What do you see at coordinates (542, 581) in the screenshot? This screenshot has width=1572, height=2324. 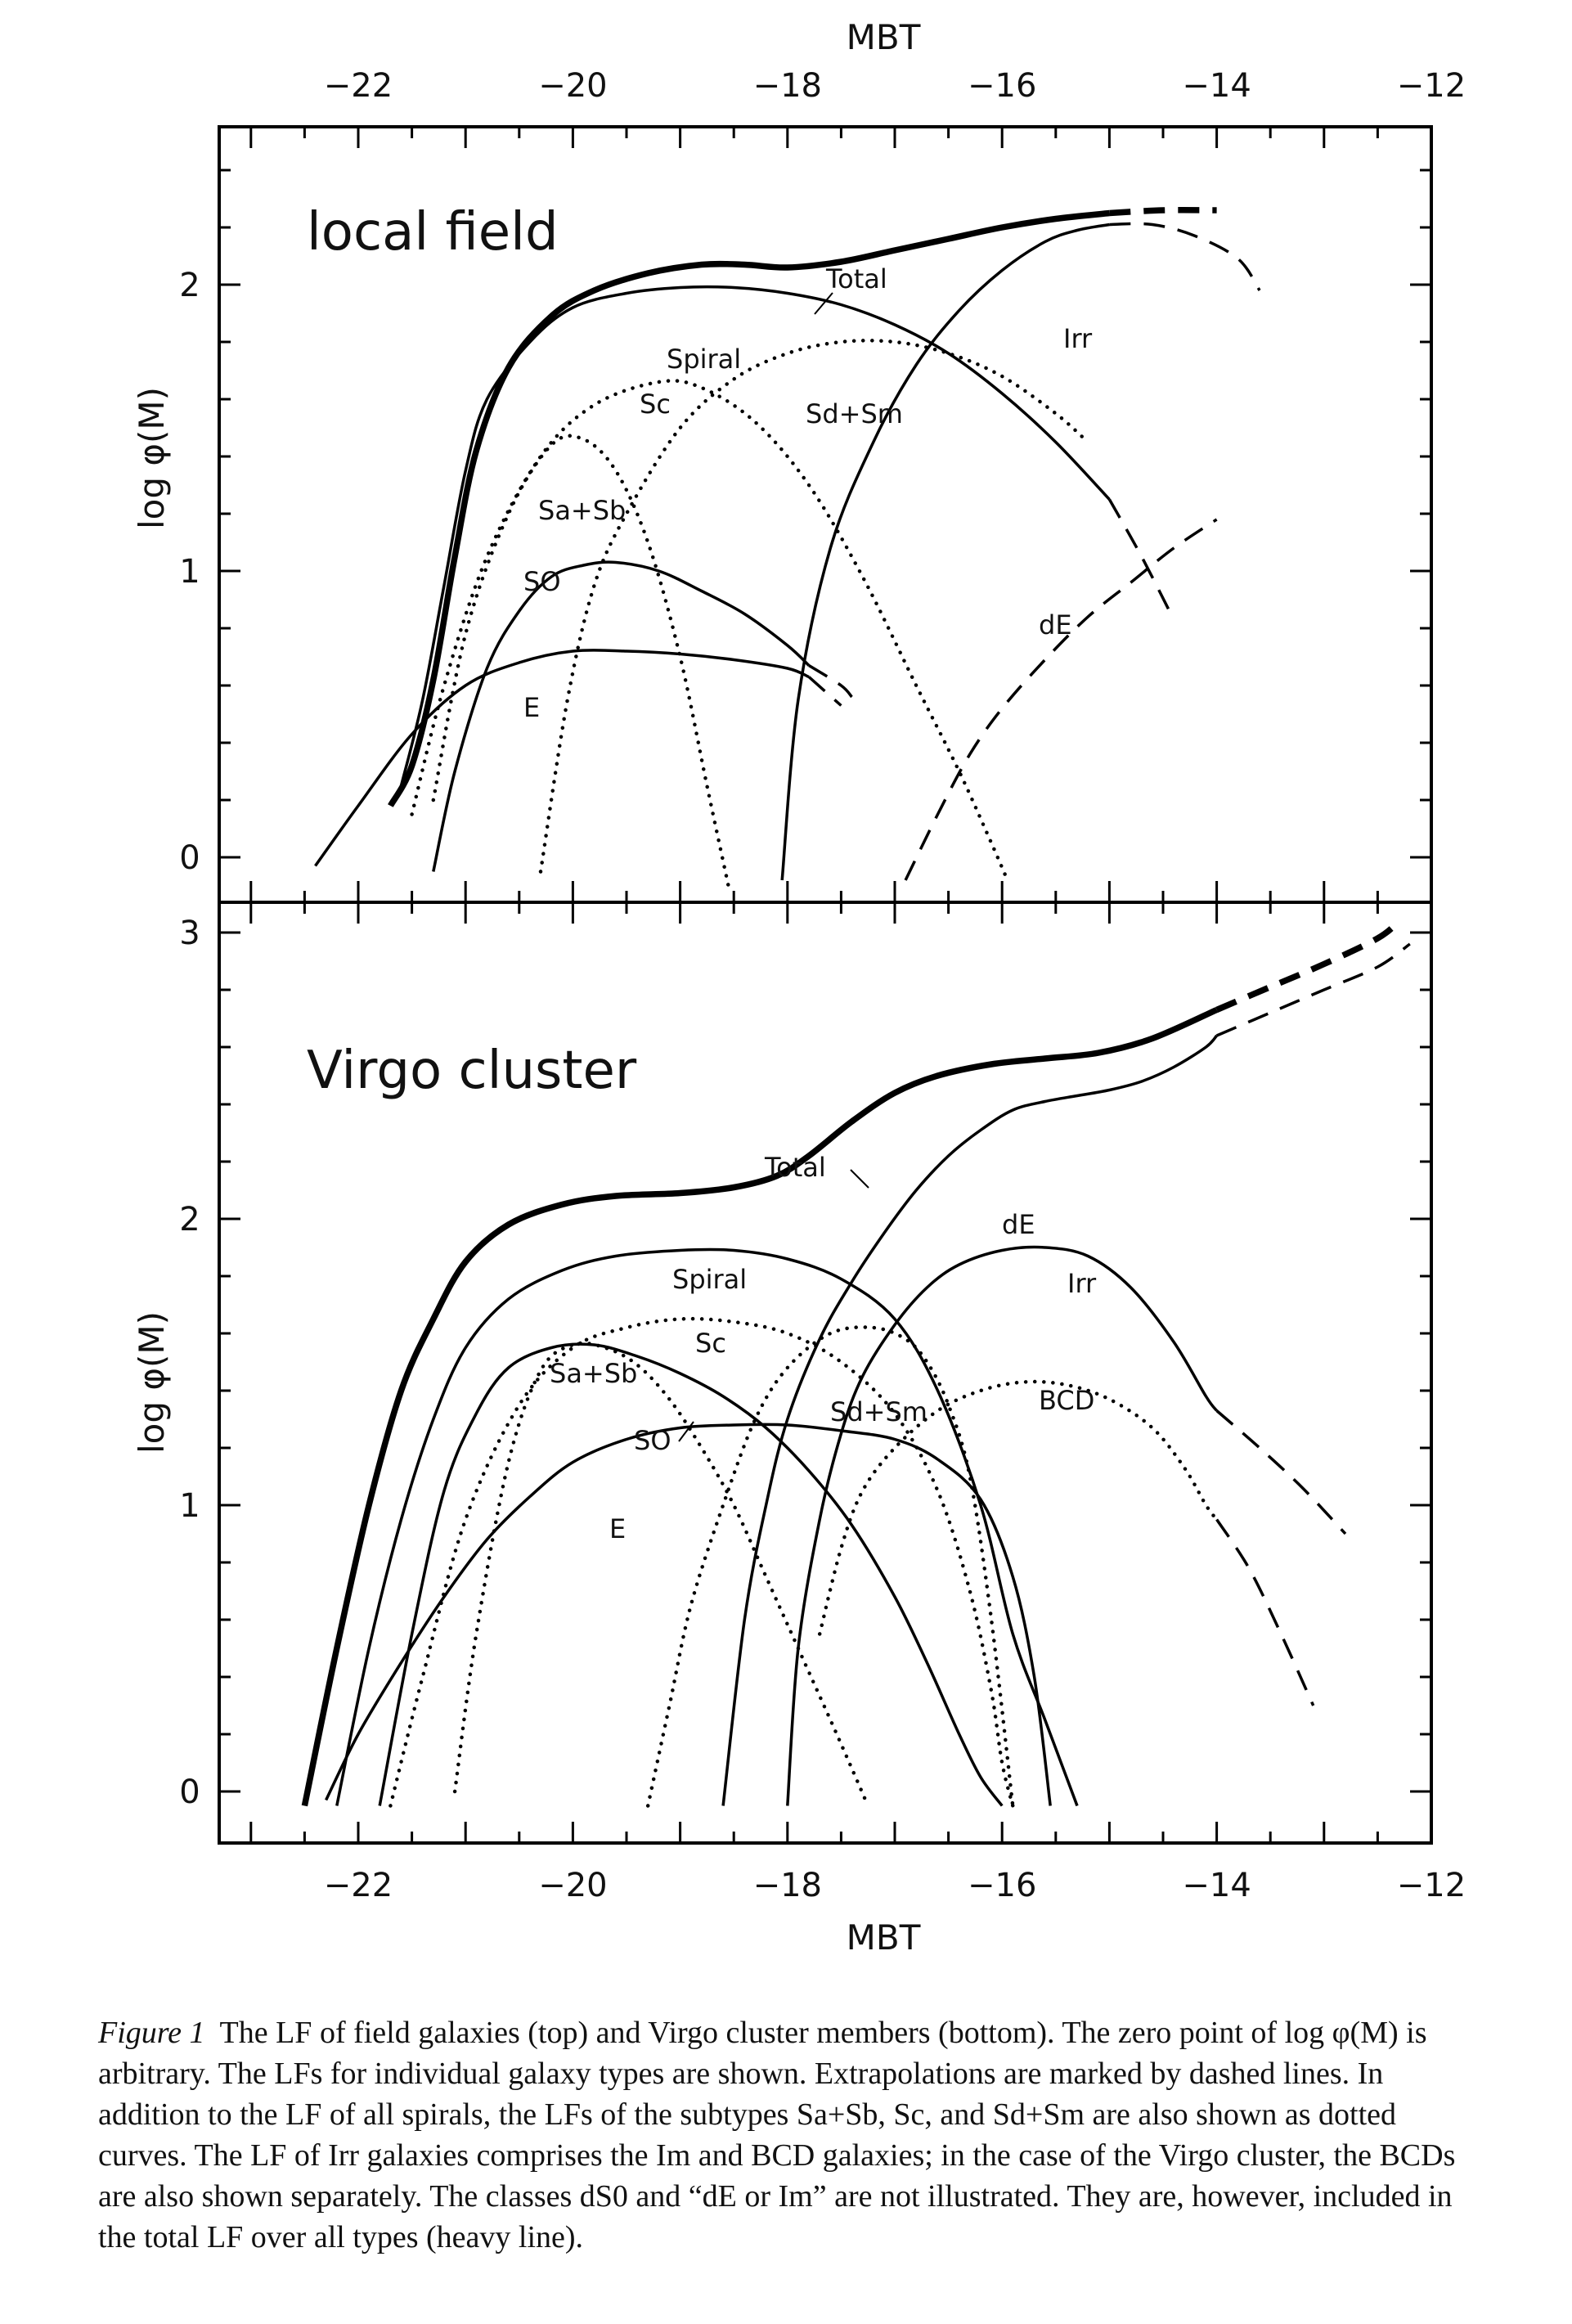 I see `top-label-s0: SO` at bounding box center [542, 581].